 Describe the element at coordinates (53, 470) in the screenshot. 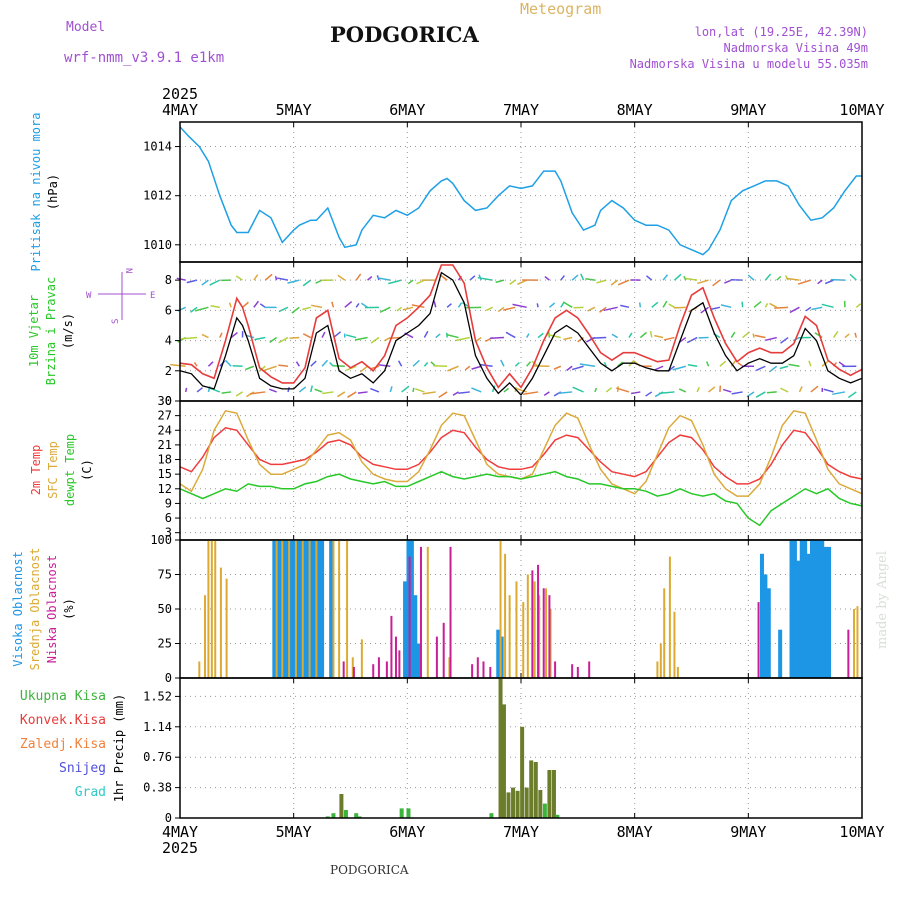

I see `axis-label: SFC Temp` at that location.